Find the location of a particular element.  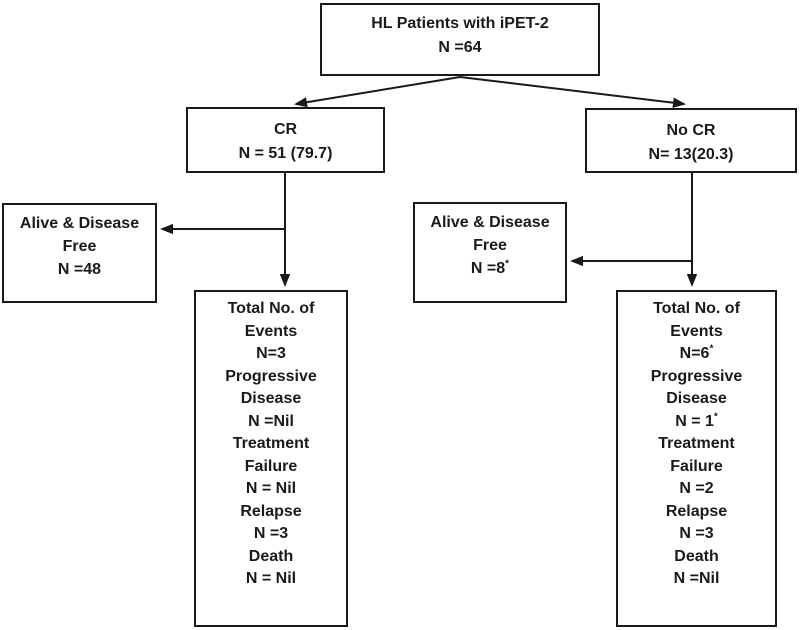

text-line: N =8* is located at coordinates (490, 268).